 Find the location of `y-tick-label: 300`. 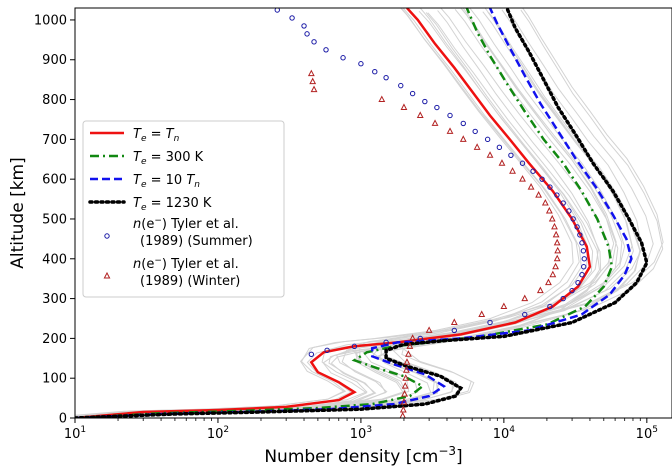

y-tick-label: 300 is located at coordinates (54, 299).